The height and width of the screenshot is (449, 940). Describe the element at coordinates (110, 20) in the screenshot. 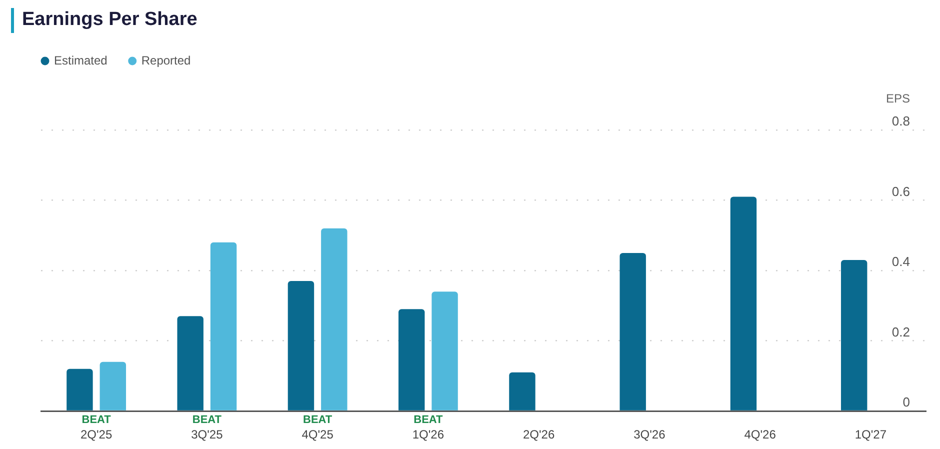

I see `chart-title: Earnings Per Share` at that location.